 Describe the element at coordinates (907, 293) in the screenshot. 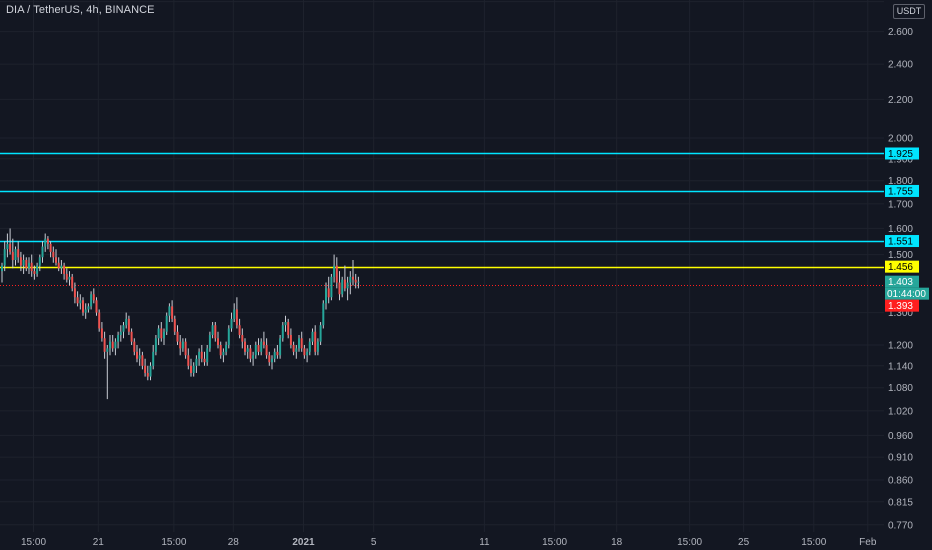

I see `countdown-tag` at that location.